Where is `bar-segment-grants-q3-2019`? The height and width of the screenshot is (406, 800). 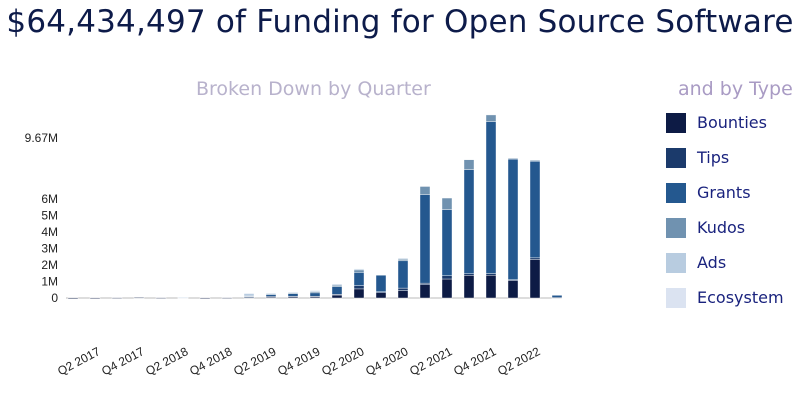
bar-segment-grants-q3-2019 is located at coordinates (293, 295).